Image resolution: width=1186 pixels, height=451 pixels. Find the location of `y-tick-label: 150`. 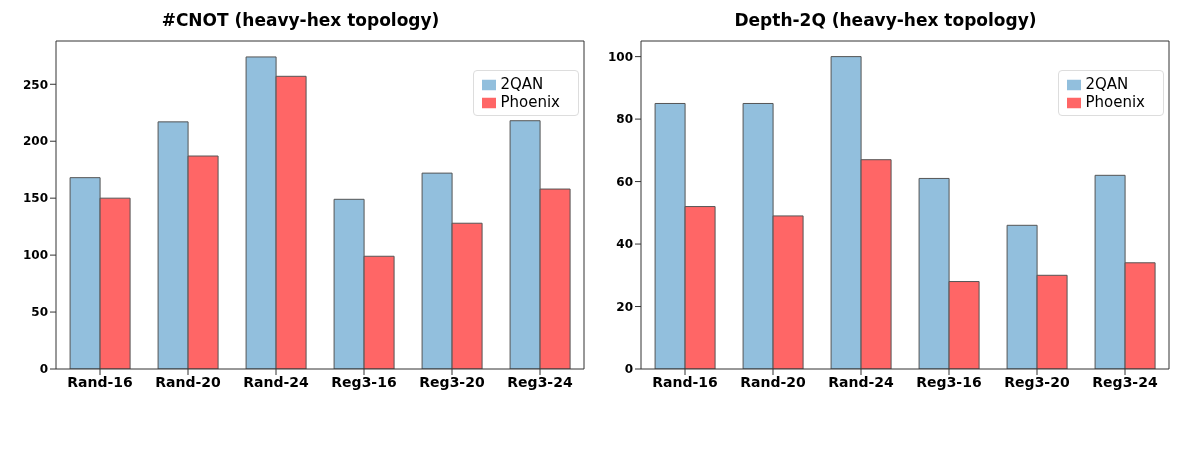

y-tick-label: 150 is located at coordinates (35, 198).